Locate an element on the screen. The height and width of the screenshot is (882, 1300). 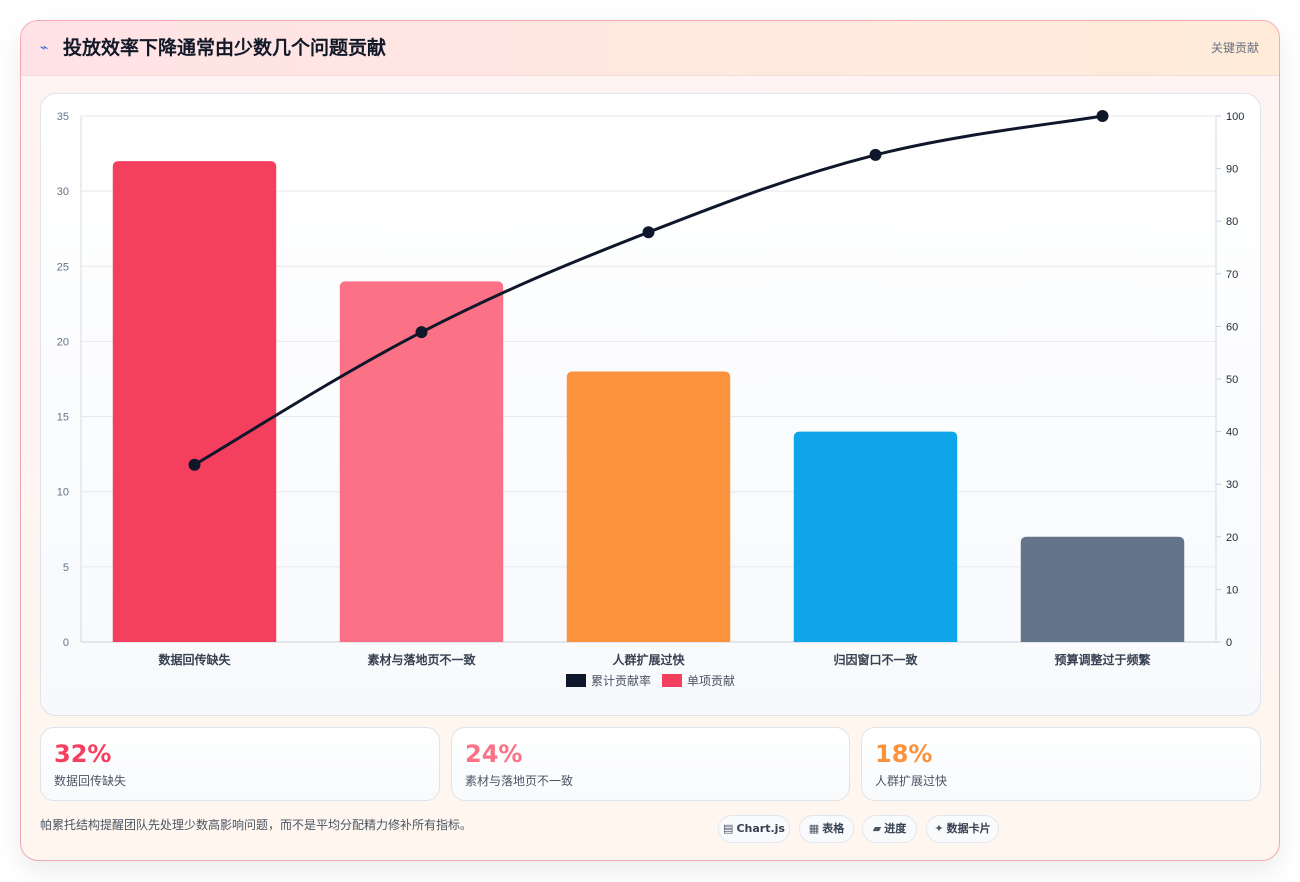
pill-data-card: ✦ 数据卡片 is located at coordinates (962, 829).